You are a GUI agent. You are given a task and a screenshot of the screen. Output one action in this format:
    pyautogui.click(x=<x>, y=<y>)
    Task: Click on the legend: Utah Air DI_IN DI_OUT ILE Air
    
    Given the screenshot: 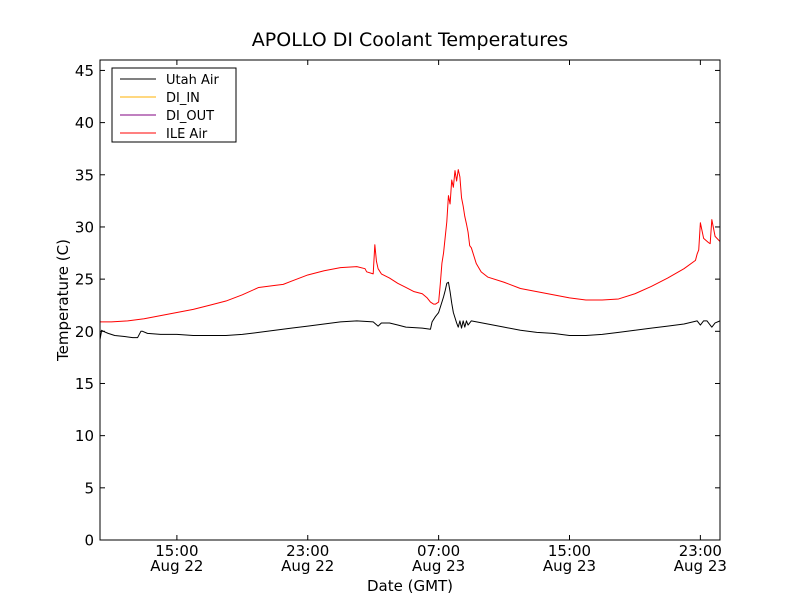 What is the action you would take?
    pyautogui.click(x=174, y=105)
    